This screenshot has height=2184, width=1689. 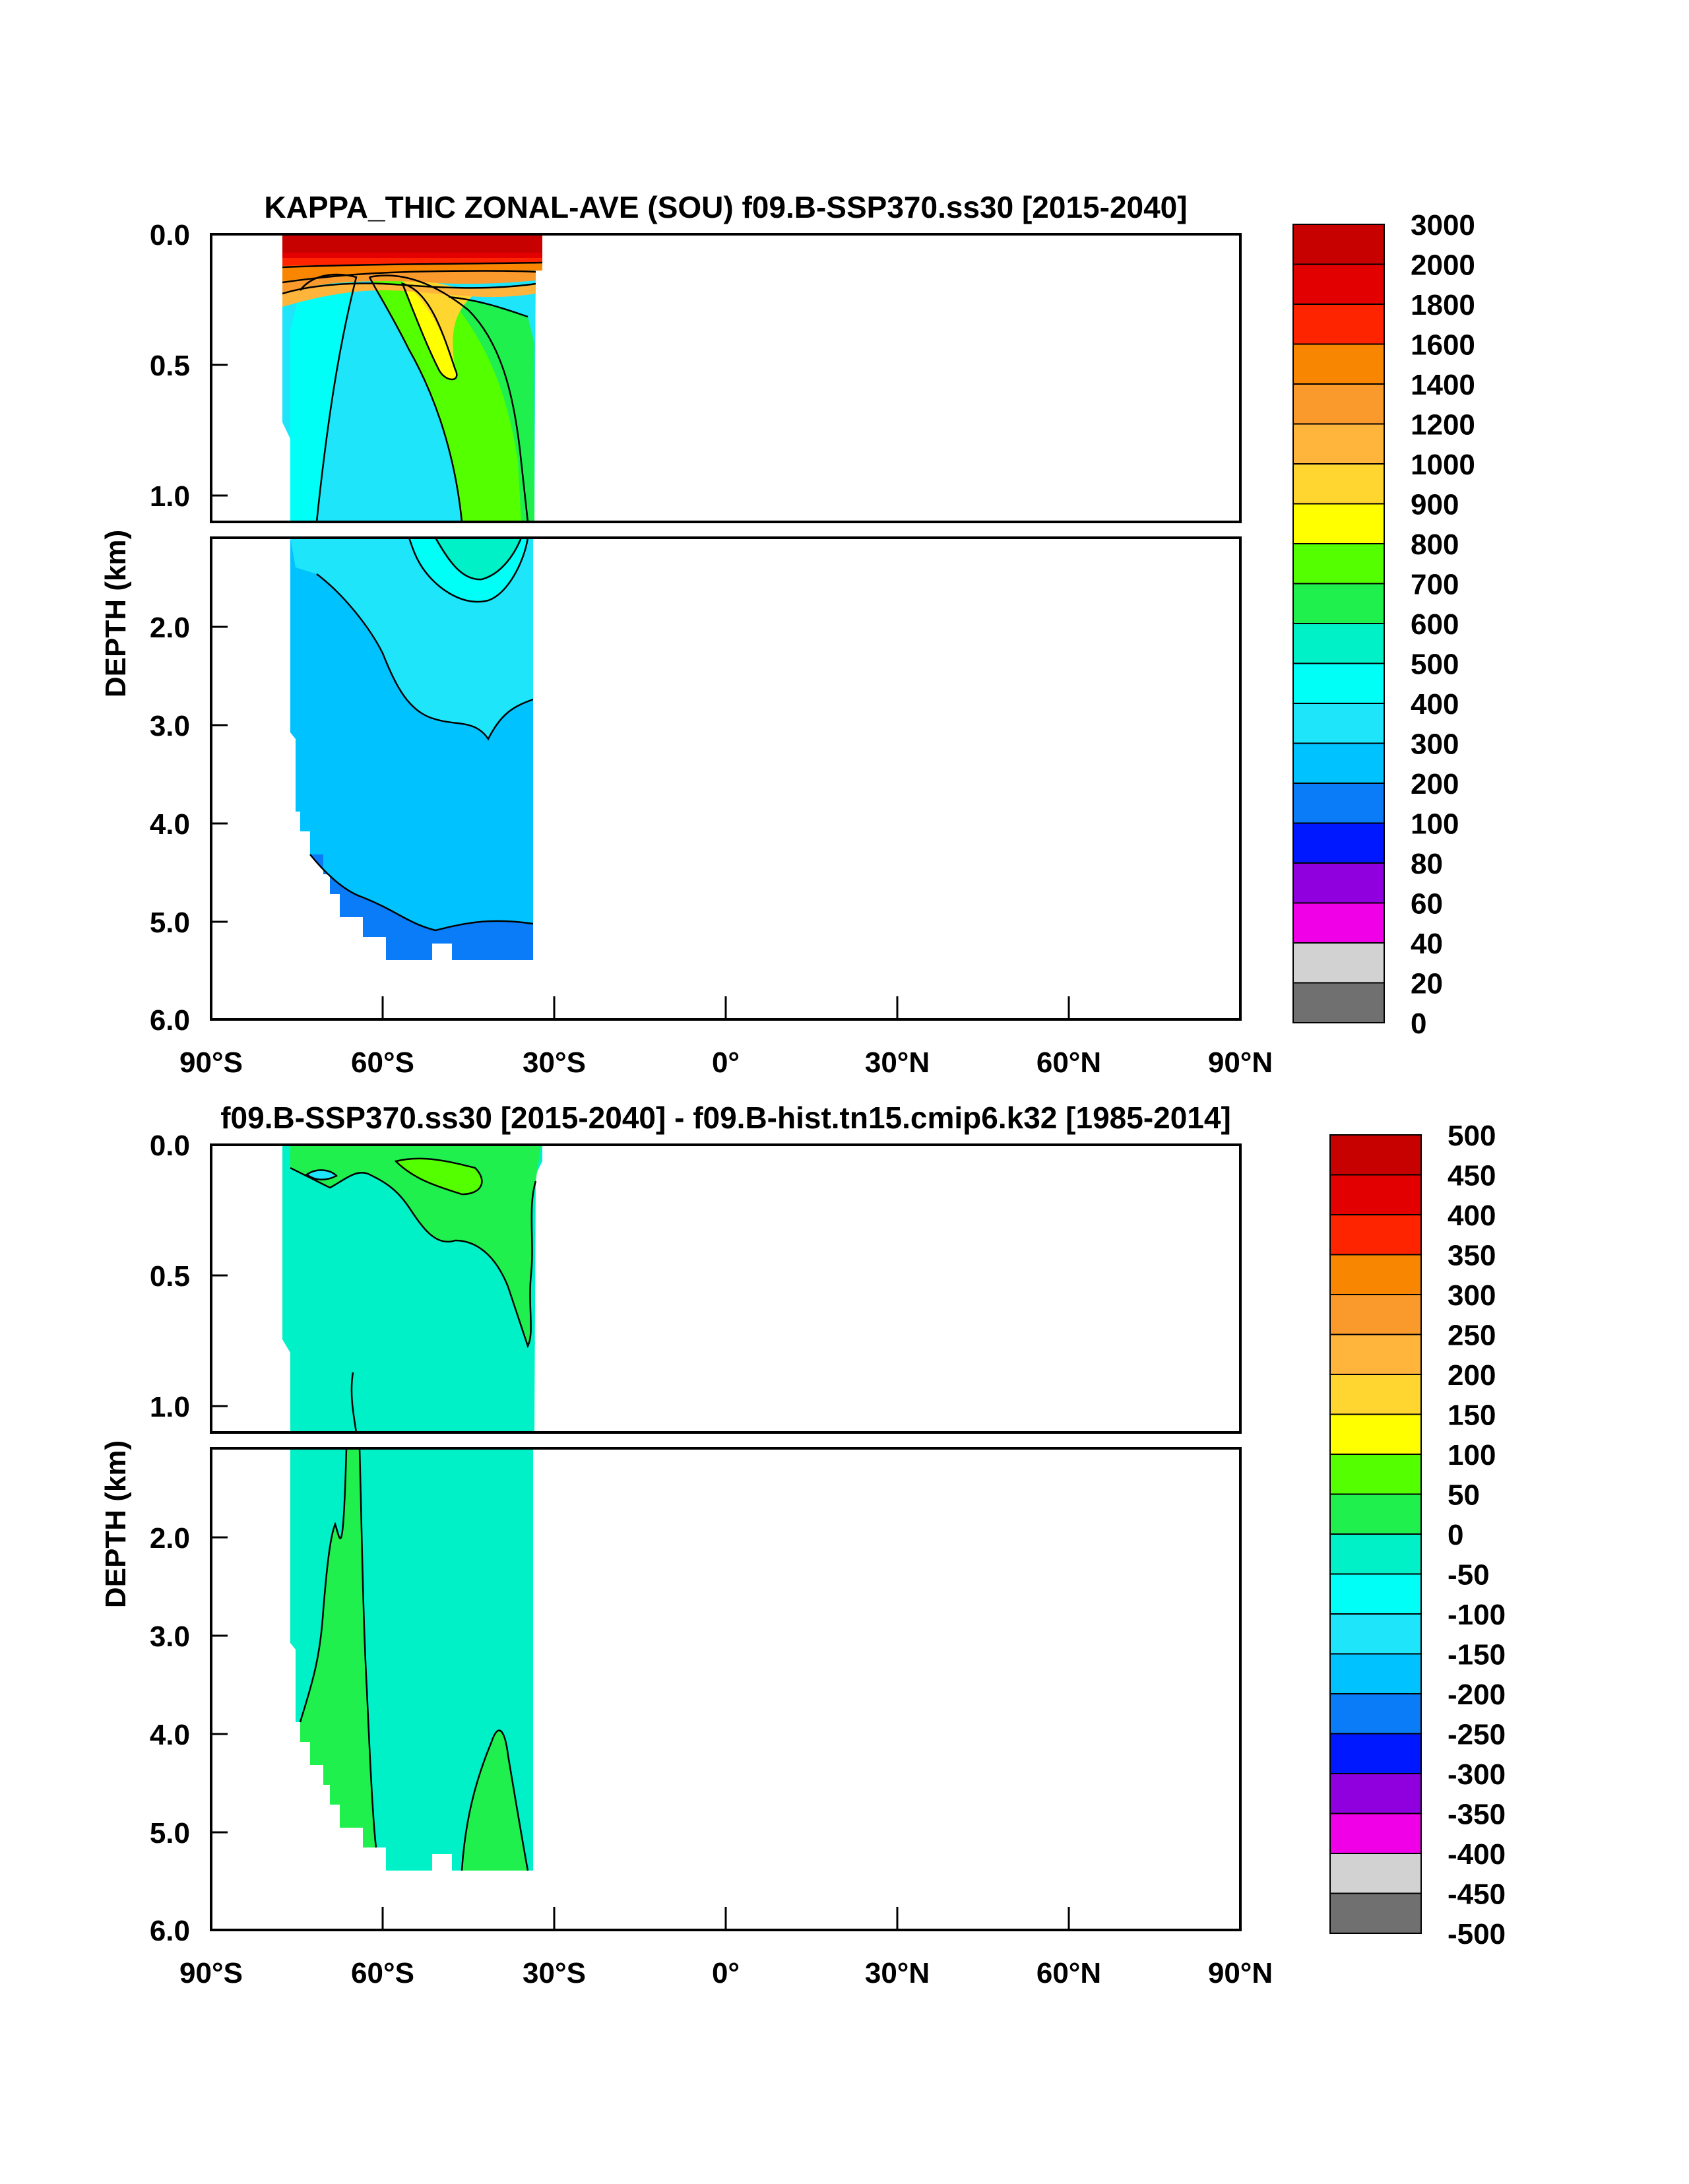 What do you see at coordinates (1435, 585) in the screenshot?
I see `colorbar-label: 700` at bounding box center [1435, 585].